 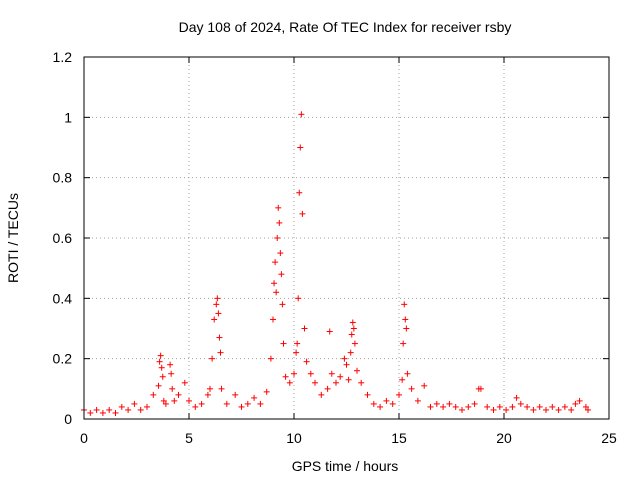 I want to click on y-axis-label: ROTI / TECUs, so click(x=13, y=238).